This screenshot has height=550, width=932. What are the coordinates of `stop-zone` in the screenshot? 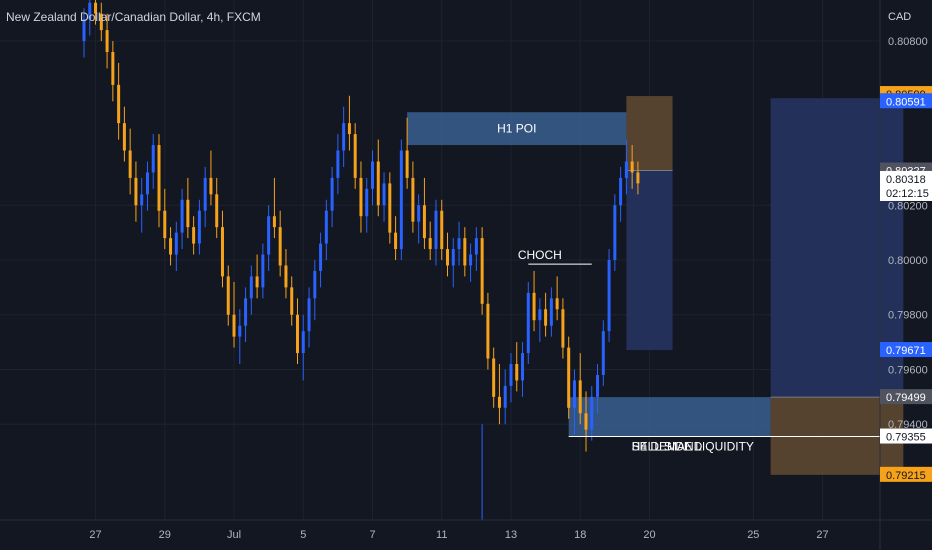 It's located at (649, 133).